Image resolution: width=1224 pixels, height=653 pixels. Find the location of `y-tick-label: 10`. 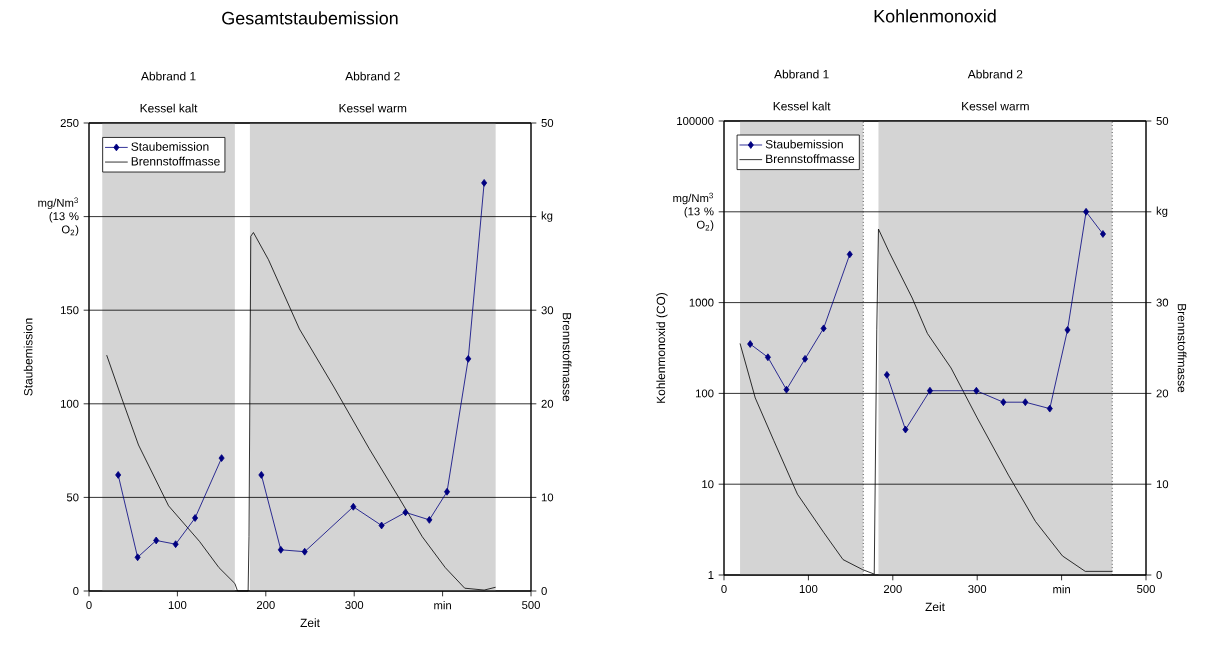

y-tick-label: 10 is located at coordinates (708, 484).